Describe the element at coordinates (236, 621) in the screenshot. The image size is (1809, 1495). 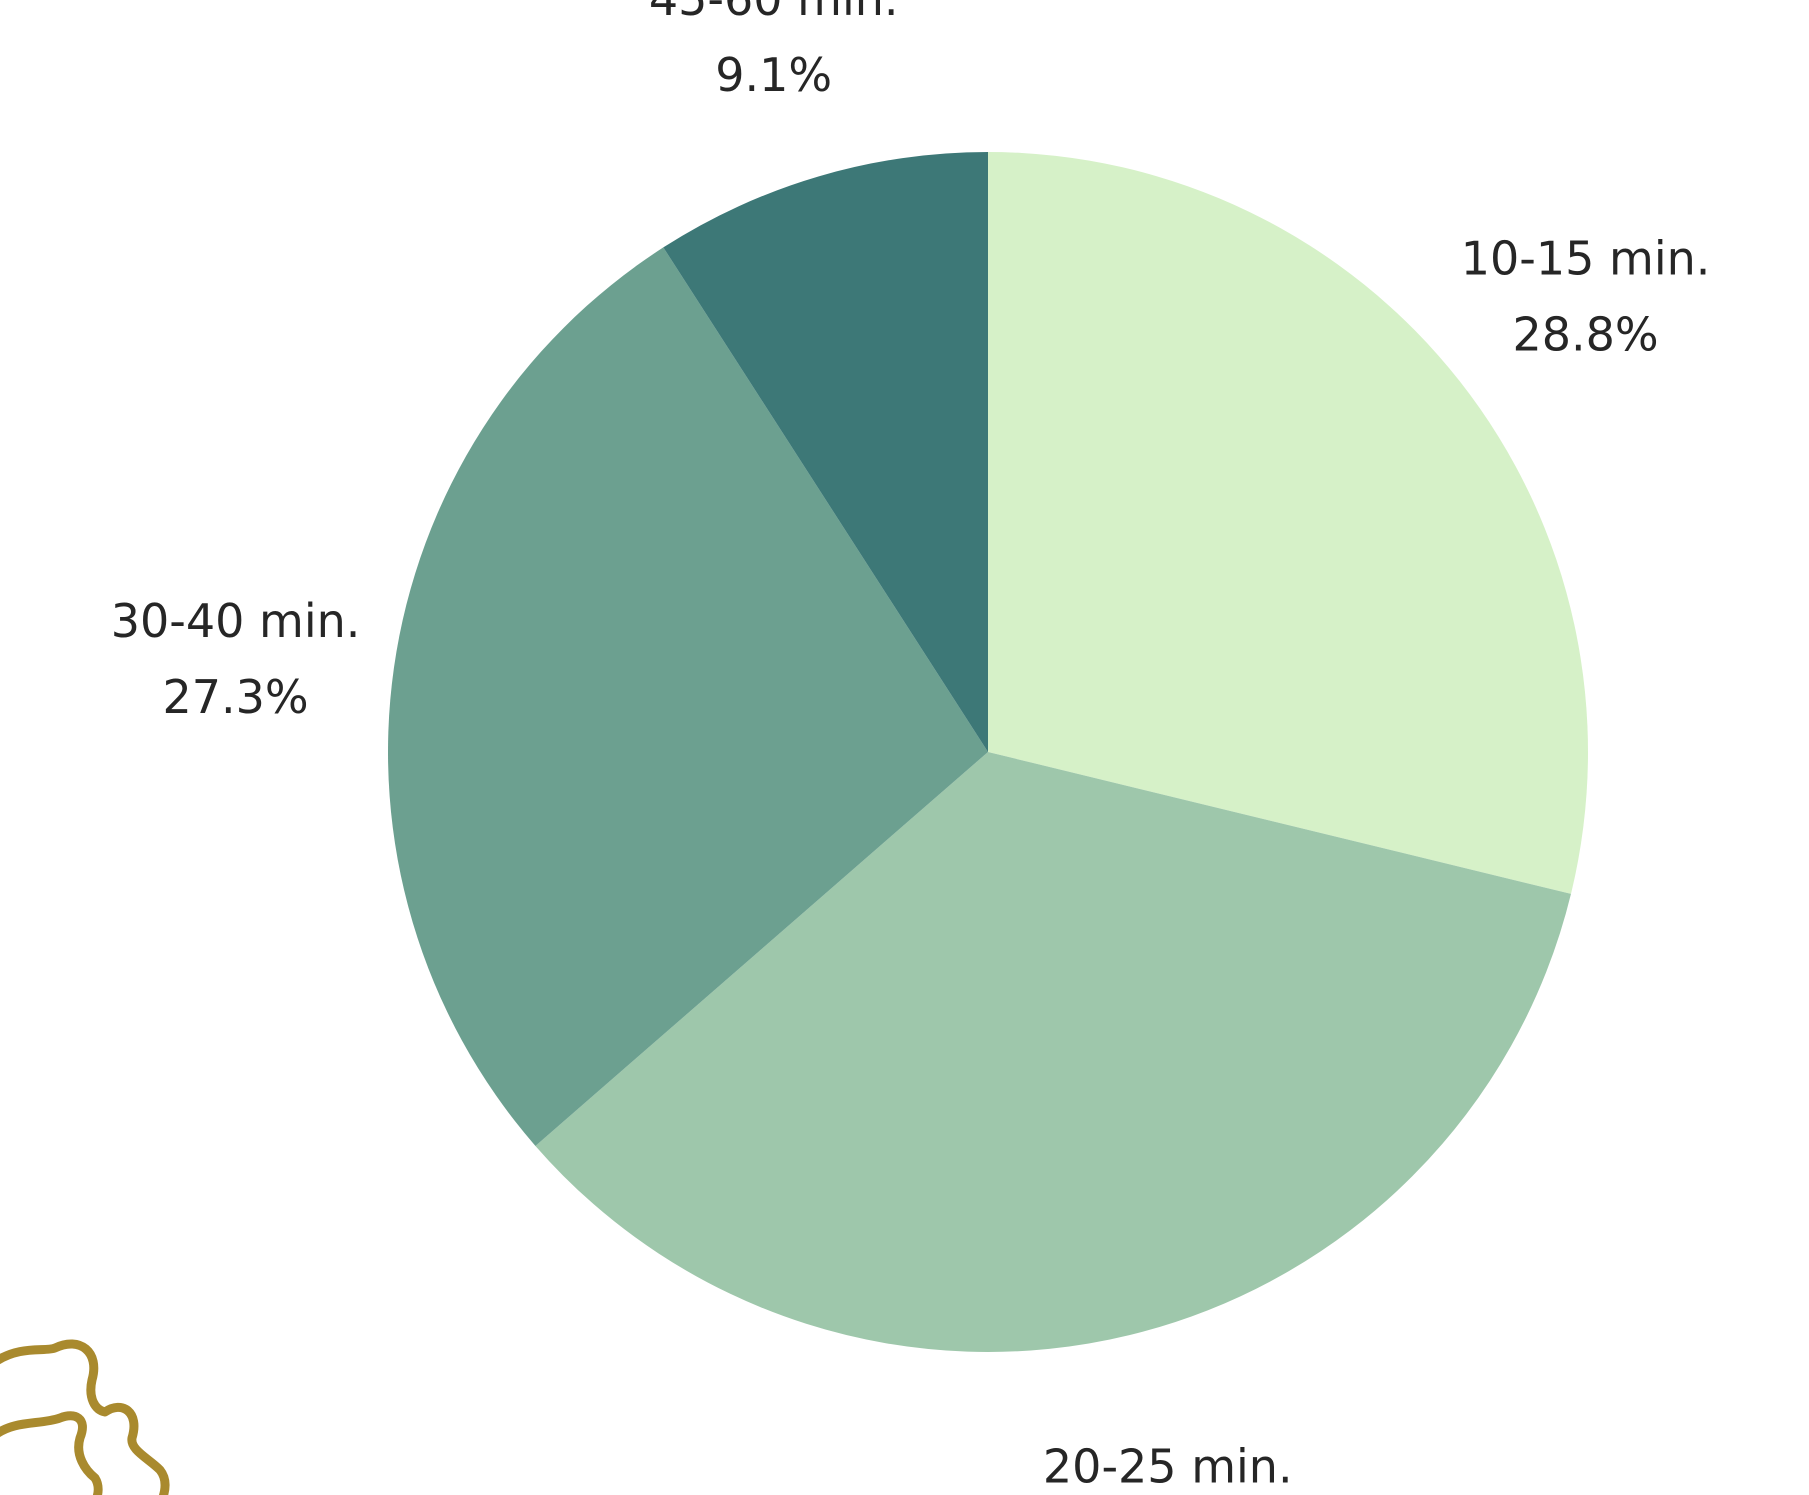
I see `slice-category-label: 30-40 min.` at that location.